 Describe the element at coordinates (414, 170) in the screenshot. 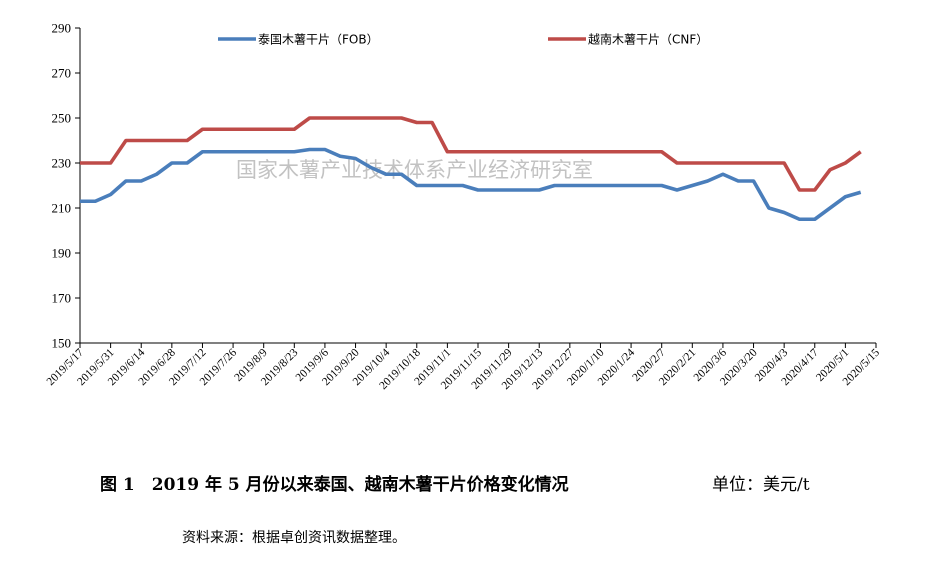

I see `watermark: 国家木薯产业技术体系产业经济研究室` at that location.